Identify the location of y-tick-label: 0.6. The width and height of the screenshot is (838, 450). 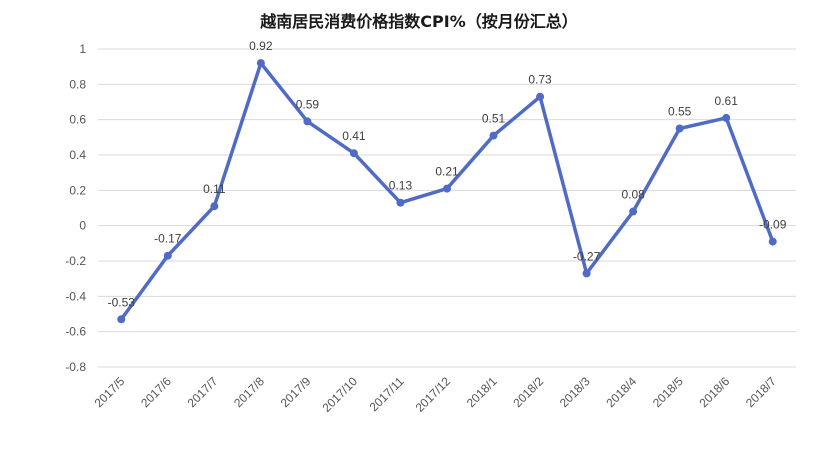
(77, 120).